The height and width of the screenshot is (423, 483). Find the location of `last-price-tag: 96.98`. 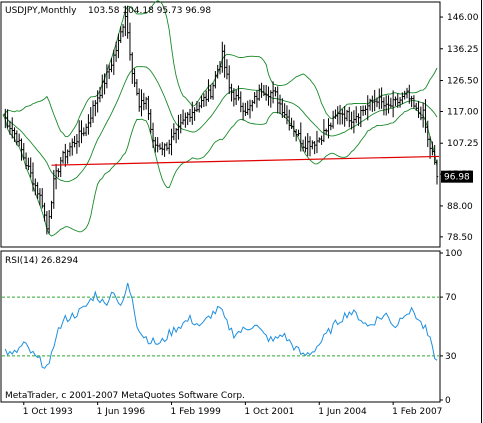

last-price-tag: 96.98 is located at coordinates (457, 176).